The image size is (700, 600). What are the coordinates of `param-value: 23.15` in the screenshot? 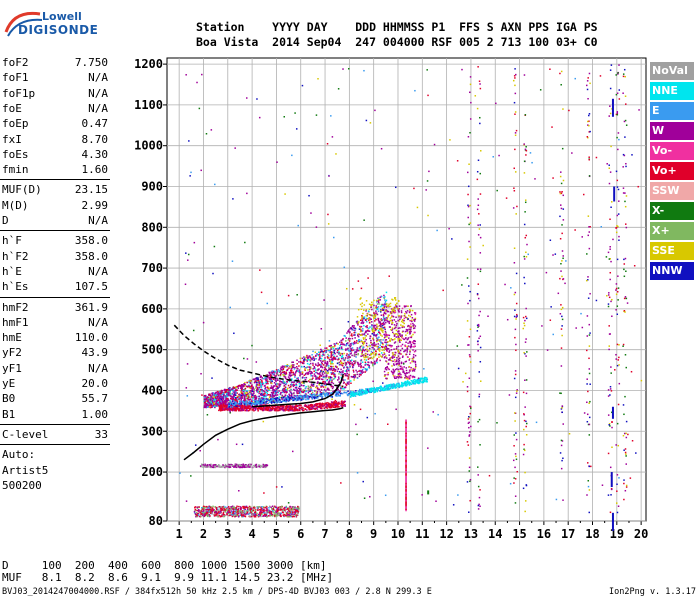 It's located at (91, 190).